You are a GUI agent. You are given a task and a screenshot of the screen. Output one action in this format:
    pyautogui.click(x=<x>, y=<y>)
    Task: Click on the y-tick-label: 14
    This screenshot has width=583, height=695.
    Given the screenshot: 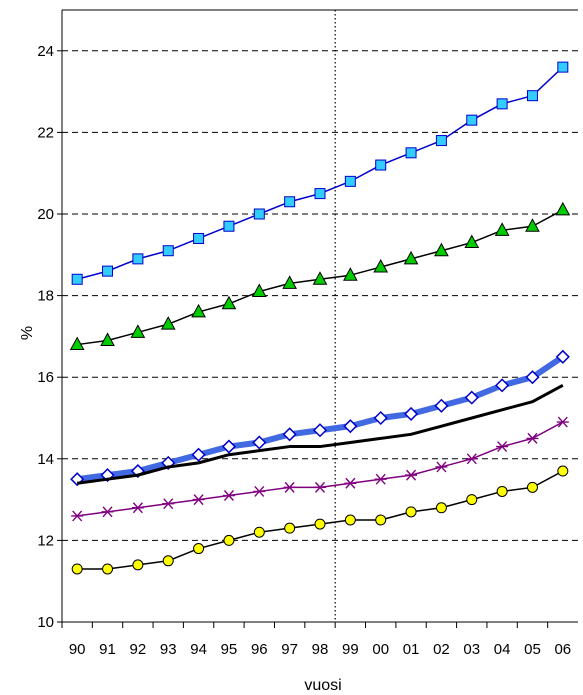 What is the action you would take?
    pyautogui.click(x=45, y=459)
    